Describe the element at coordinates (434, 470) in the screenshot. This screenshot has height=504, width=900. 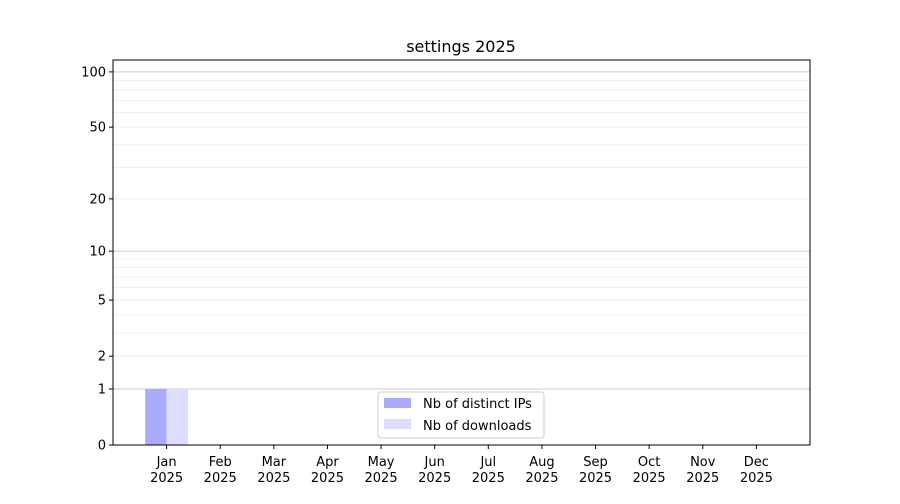
I see `x-tick-label: Jun 2025` at that location.